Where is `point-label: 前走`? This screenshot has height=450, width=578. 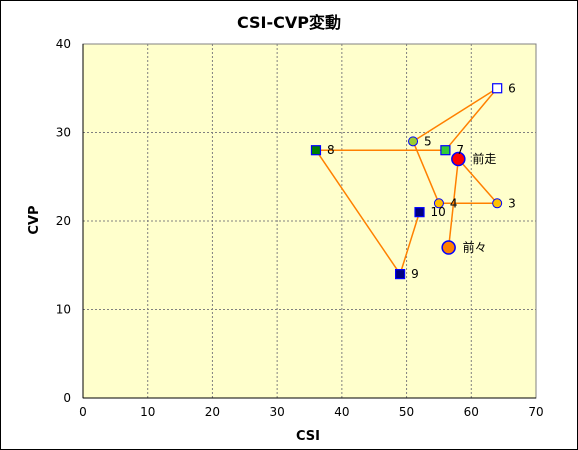
point-label: 前走 is located at coordinates (484, 158).